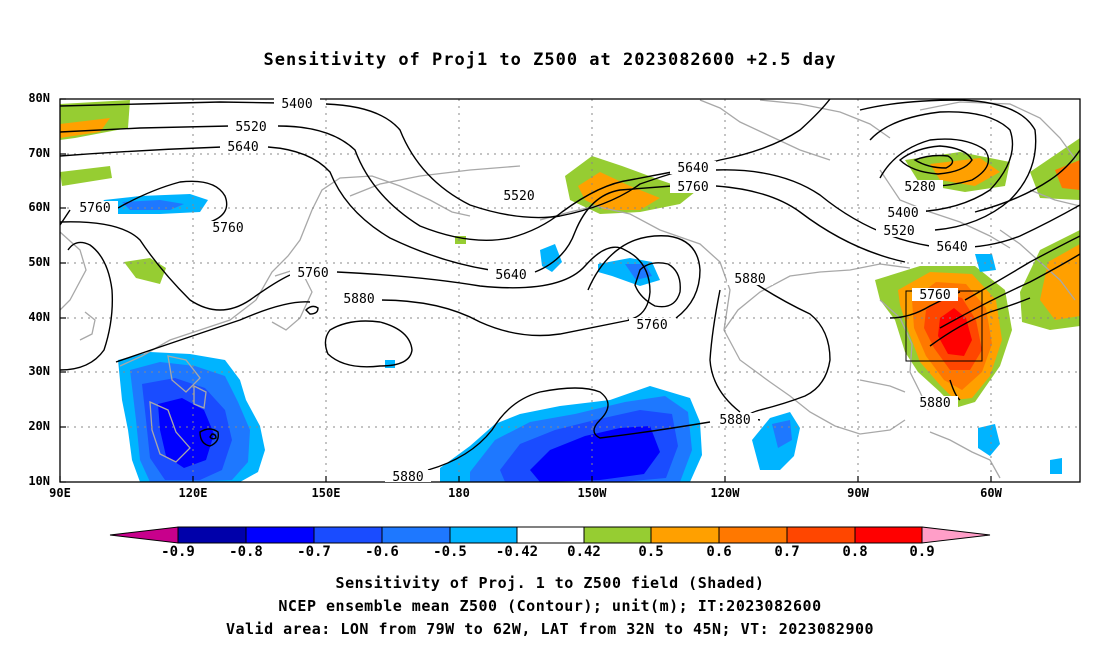 The height and width of the screenshot is (650, 1100). I want to click on lat-label: 20N, so click(39, 426).